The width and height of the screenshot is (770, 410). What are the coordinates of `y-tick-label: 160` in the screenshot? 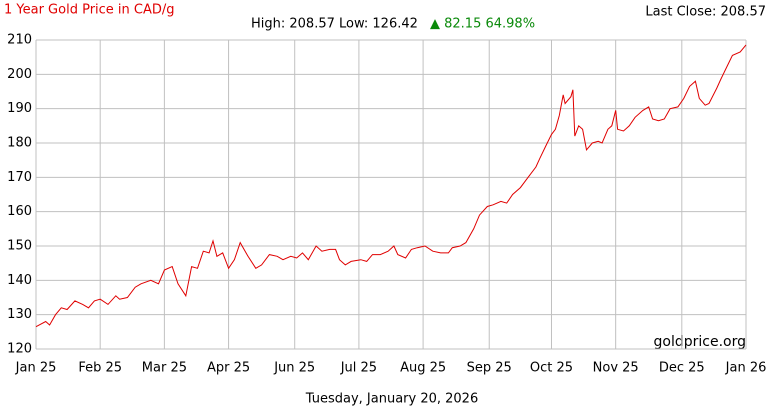 It's located at (19, 211).